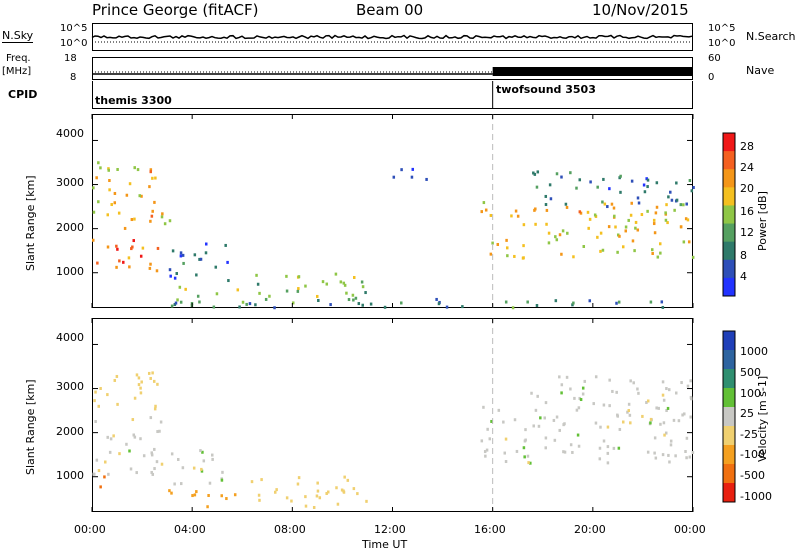  What do you see at coordinates (729, 287) in the screenshot?
I see `power-colorbar-segment` at bounding box center [729, 287].